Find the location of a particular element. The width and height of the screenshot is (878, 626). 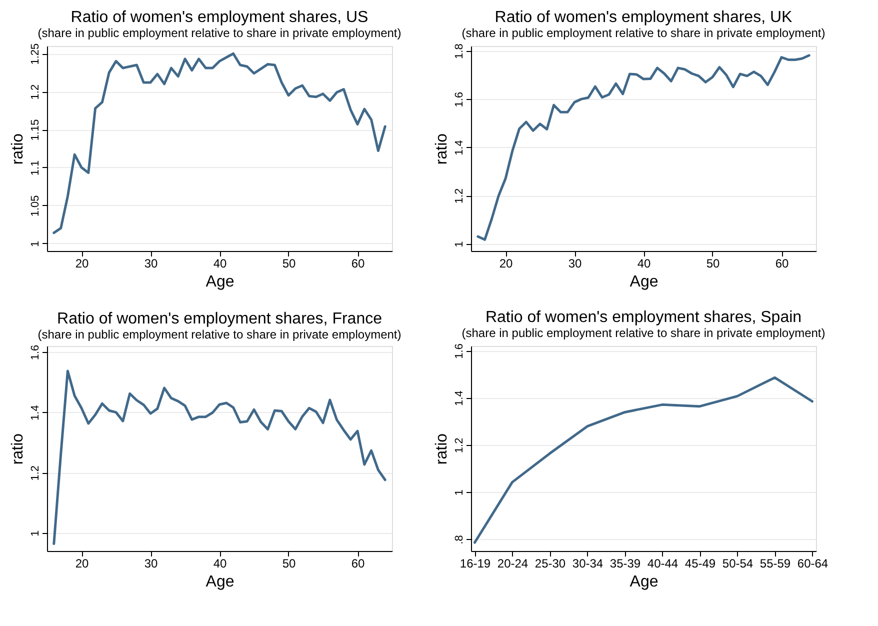

x-tick-label: 40-44 is located at coordinates (662, 563).